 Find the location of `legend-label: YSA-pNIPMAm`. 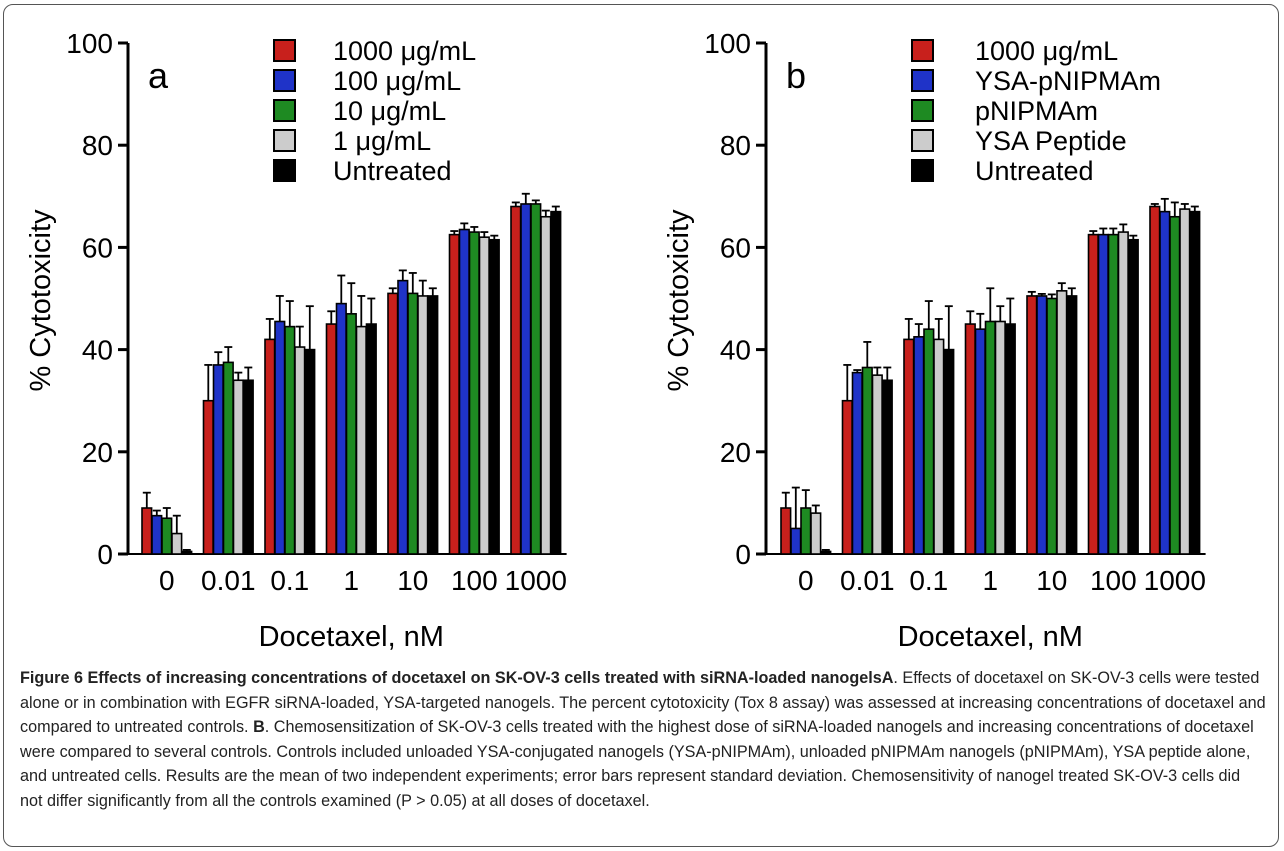

legend-label: YSA-pNIPMAm is located at coordinates (1068, 81).